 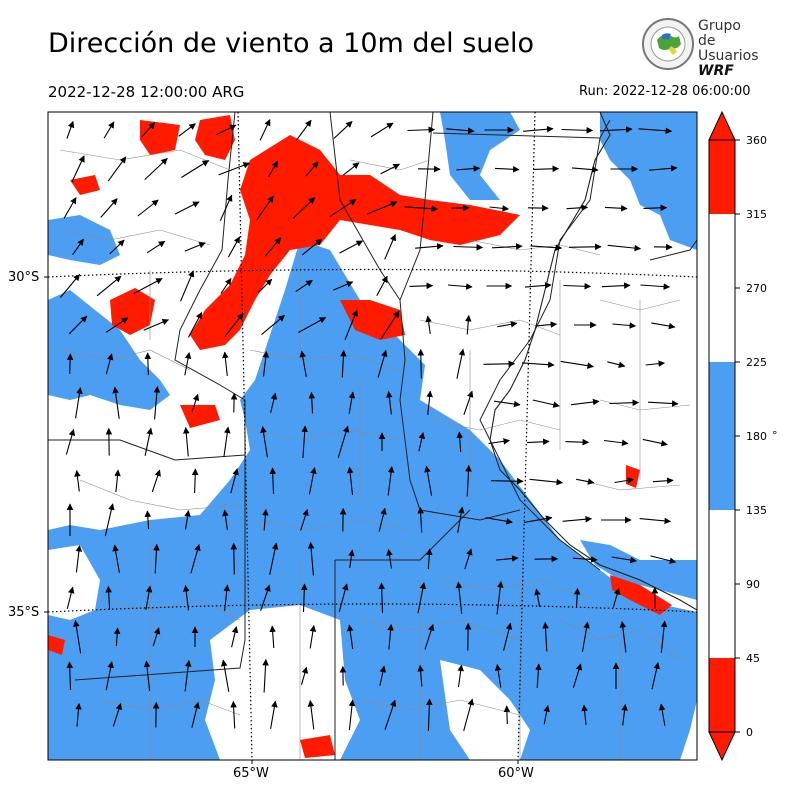 I want to click on blue-region-east-strip, so click(x=648, y=181).